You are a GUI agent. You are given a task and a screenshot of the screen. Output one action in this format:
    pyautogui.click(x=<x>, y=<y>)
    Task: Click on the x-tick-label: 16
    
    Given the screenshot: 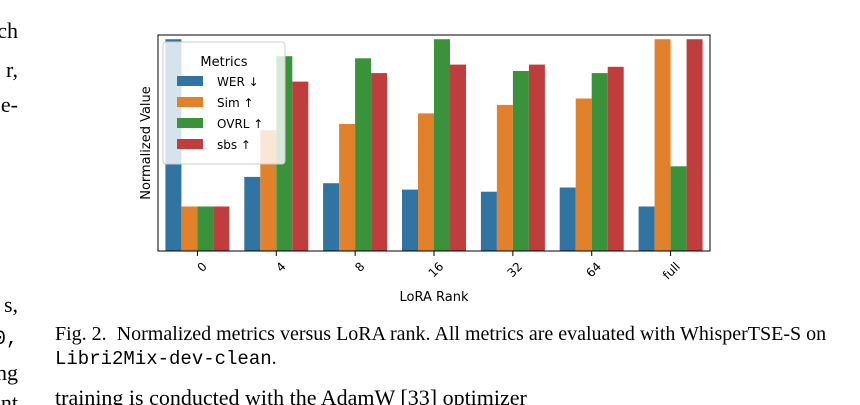 What is the action you would take?
    pyautogui.click(x=436, y=269)
    